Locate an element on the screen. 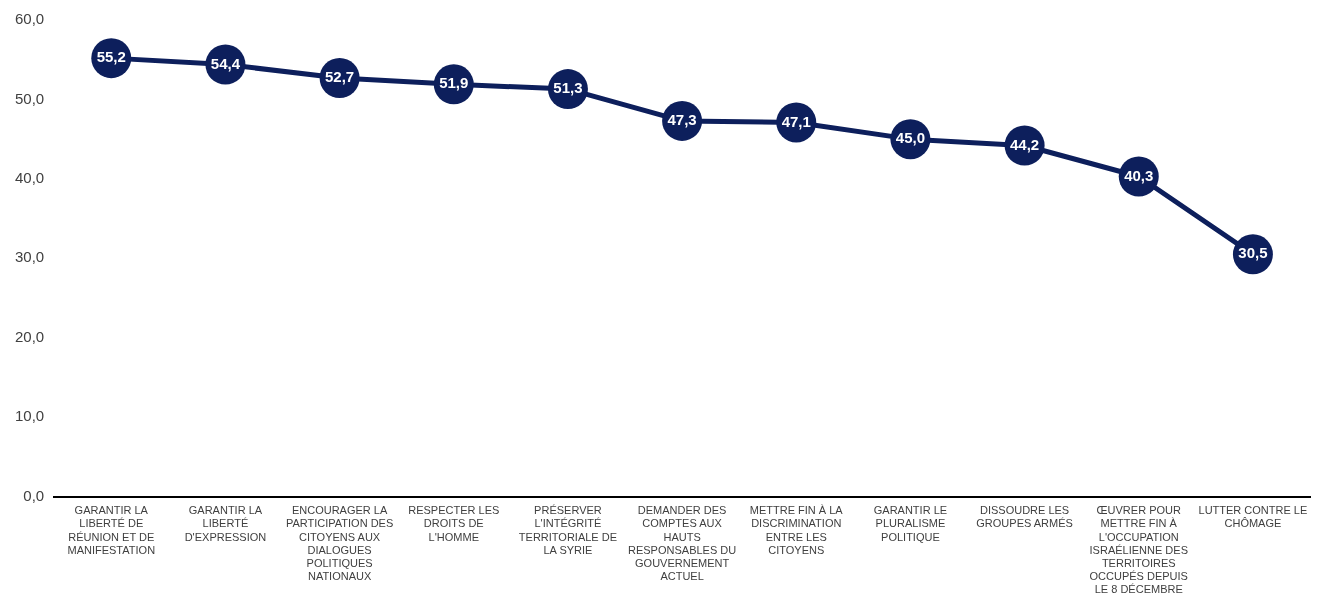  x-tick-label: METTRE FIN À LA DISCRIMINATION ENTRE LES CITOYENS is located at coordinates (796, 530).